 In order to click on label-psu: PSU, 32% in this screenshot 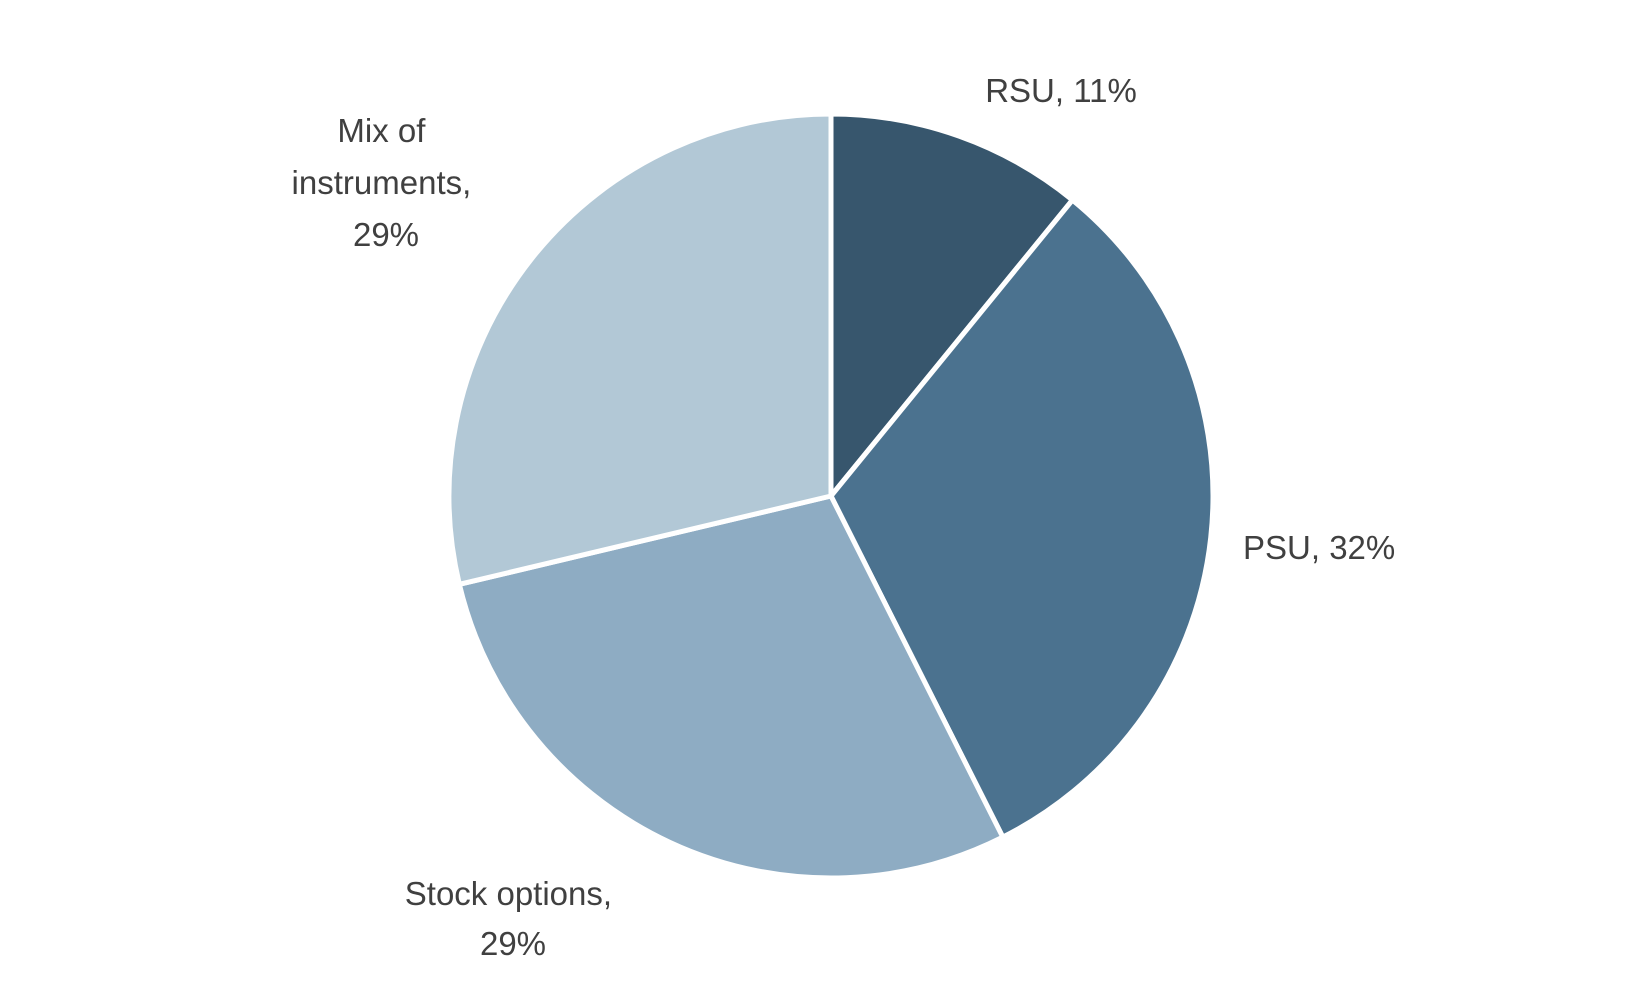, I will do `click(1319, 547)`.